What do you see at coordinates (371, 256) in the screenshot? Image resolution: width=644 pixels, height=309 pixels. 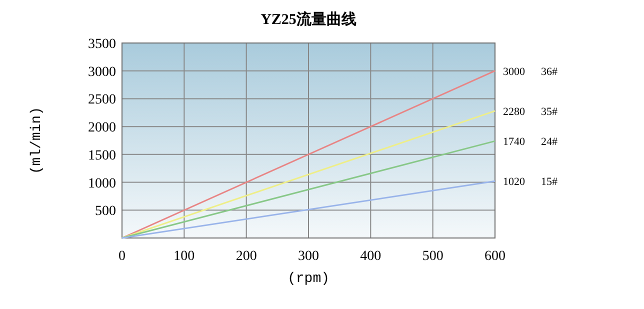 I see `x-tick-label: 400` at bounding box center [371, 256].